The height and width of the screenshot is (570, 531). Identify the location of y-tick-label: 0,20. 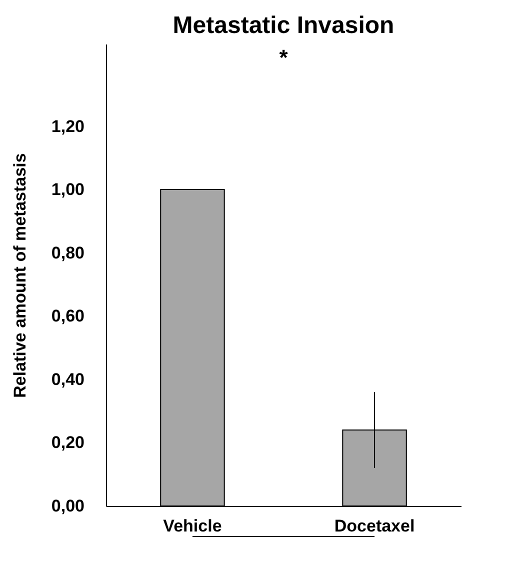
(67, 442).